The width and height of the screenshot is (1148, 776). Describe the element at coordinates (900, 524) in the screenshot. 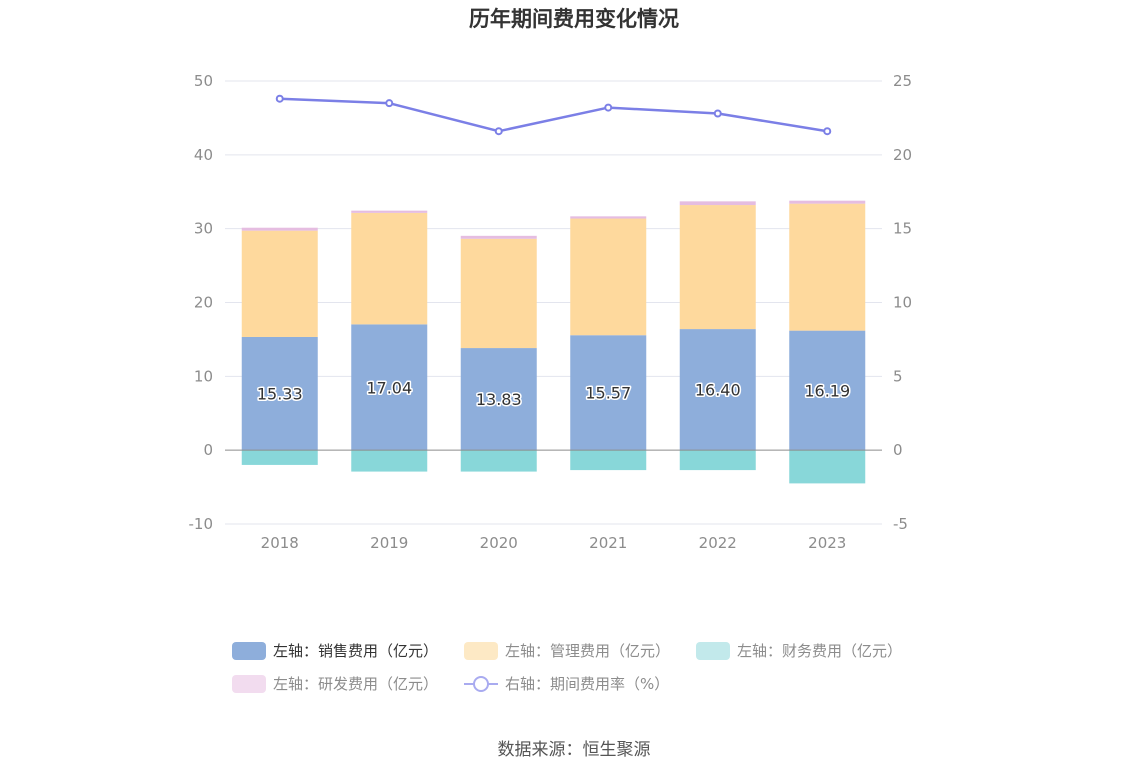

I see `right-tick-label: -5` at that location.